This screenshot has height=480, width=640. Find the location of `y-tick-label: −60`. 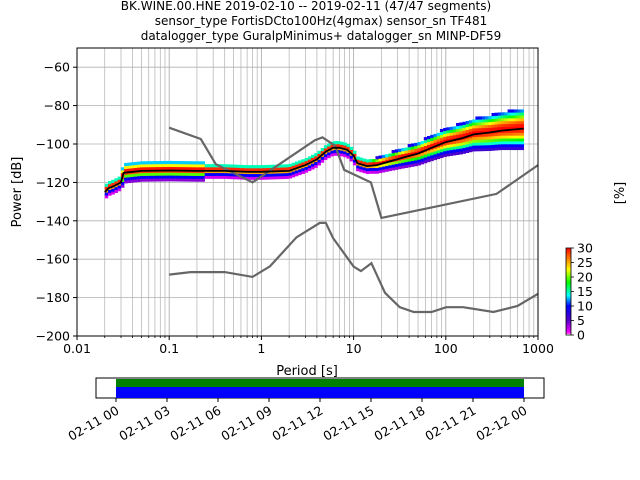

y-tick-label: −60 is located at coordinates (57, 67).